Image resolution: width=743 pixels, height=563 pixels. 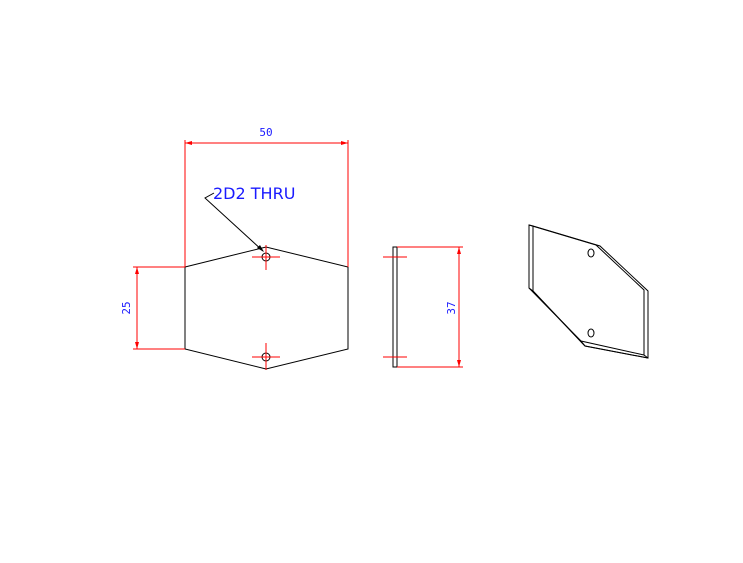 I want to click on hole-note: 2D2 THRU, so click(x=249, y=218).